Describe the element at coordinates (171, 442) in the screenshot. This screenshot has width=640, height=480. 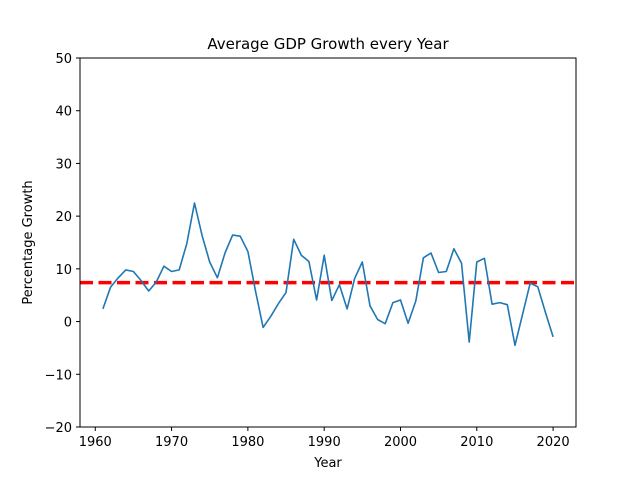
I see `x-tick-label: 1970` at that location.